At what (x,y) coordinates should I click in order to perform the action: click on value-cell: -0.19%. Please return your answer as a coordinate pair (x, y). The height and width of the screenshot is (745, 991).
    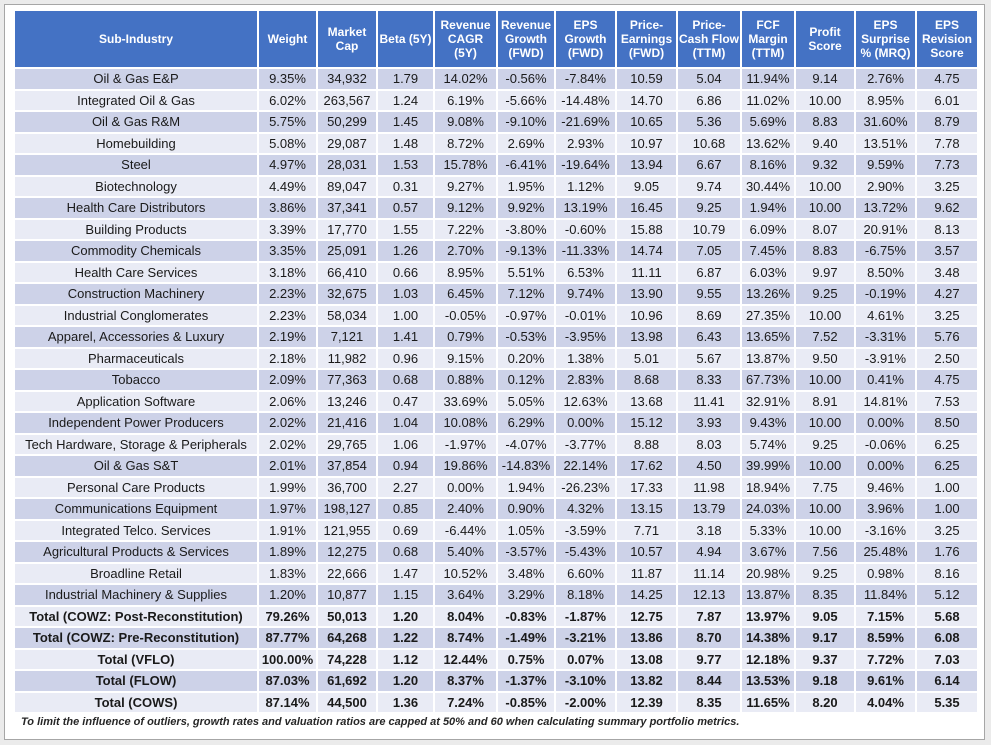
    Looking at the image, I should click on (886, 295).